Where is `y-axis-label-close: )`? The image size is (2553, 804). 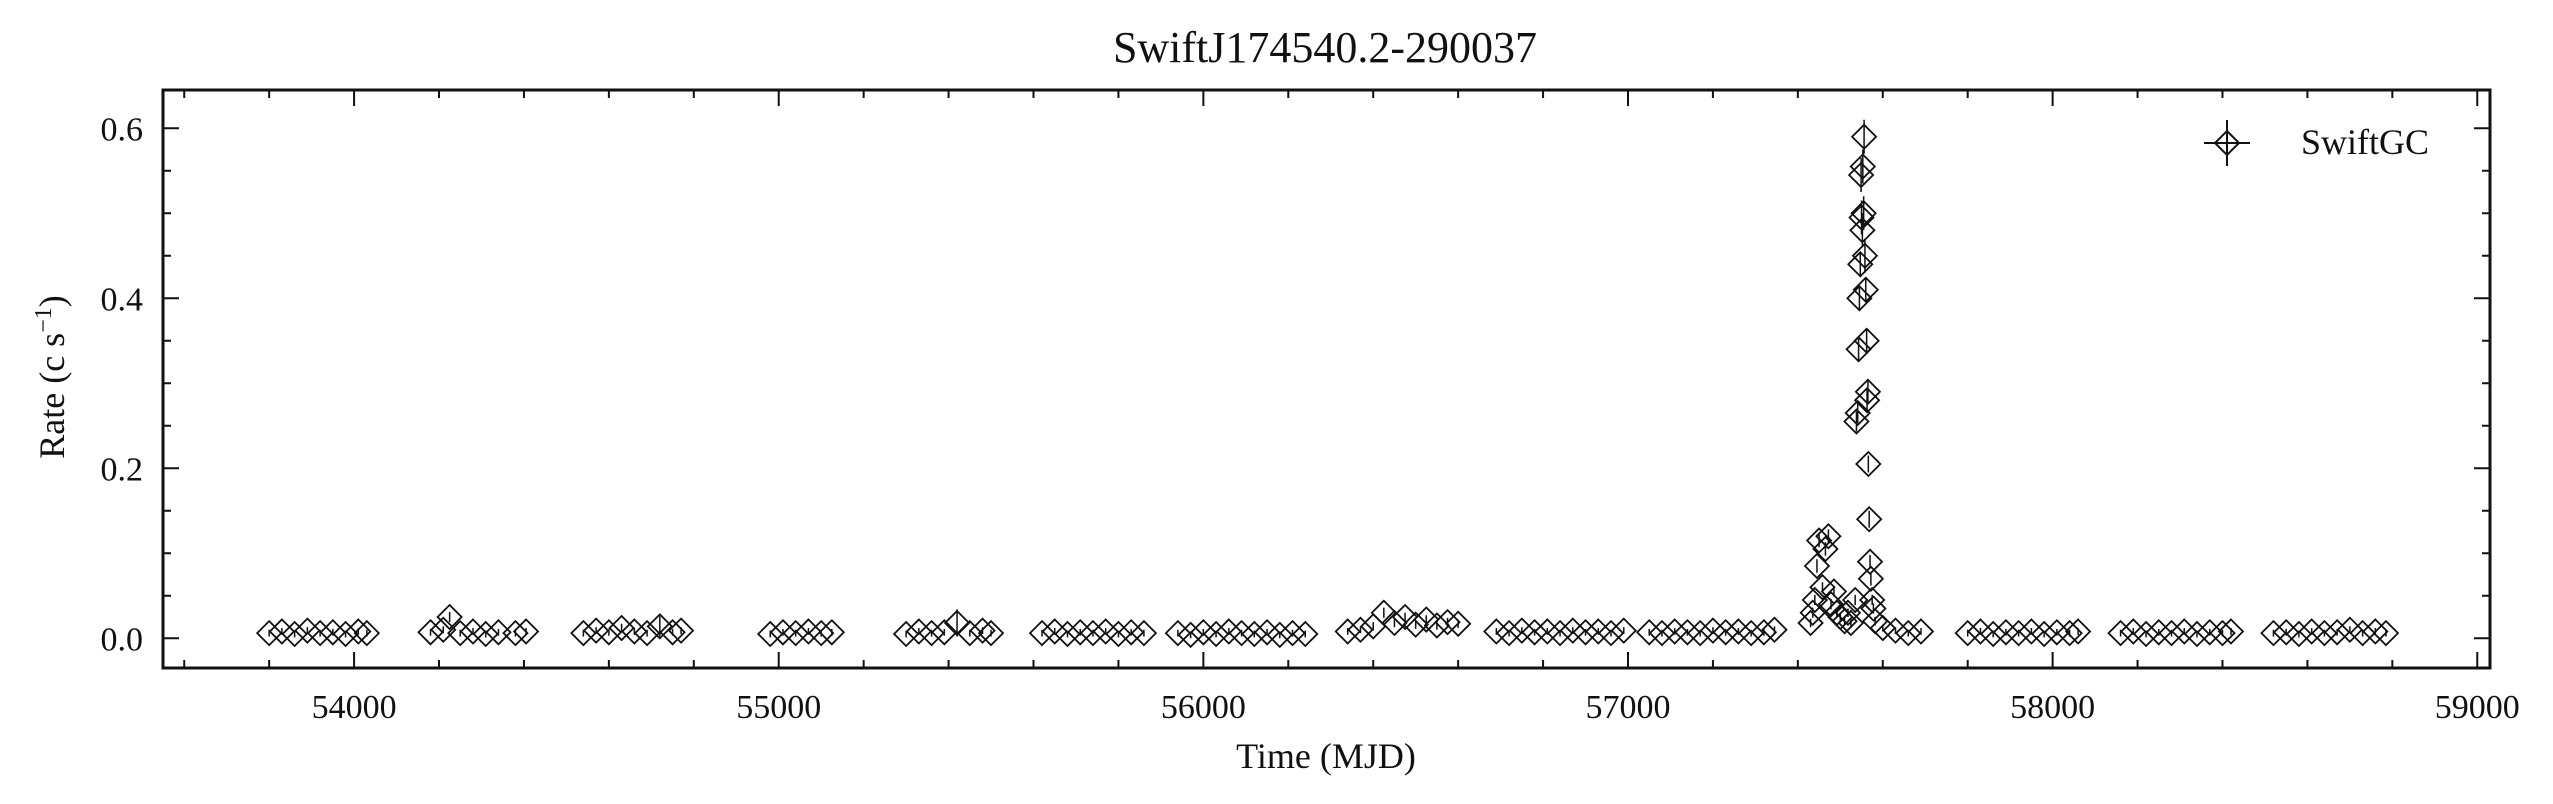 y-axis-label-close: ) is located at coordinates (52, 301).